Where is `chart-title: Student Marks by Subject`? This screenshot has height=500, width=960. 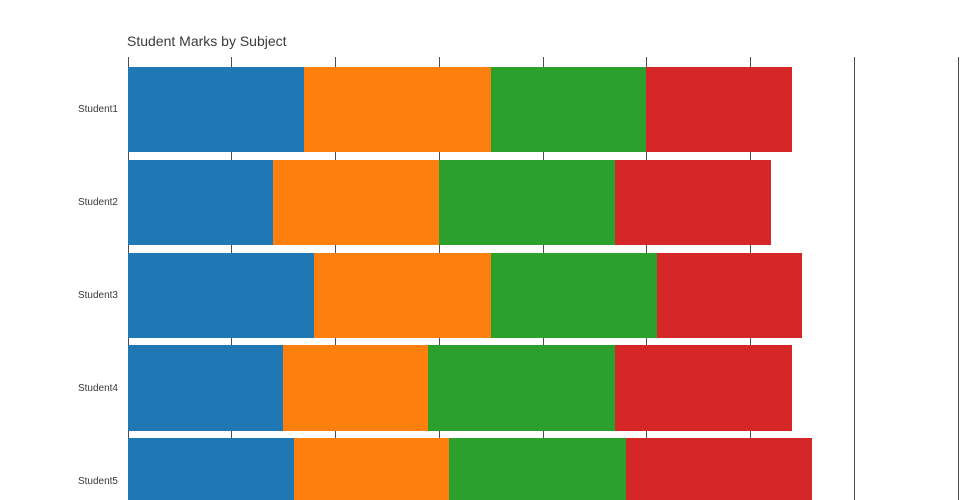 chart-title: Student Marks by Subject is located at coordinates (207, 41).